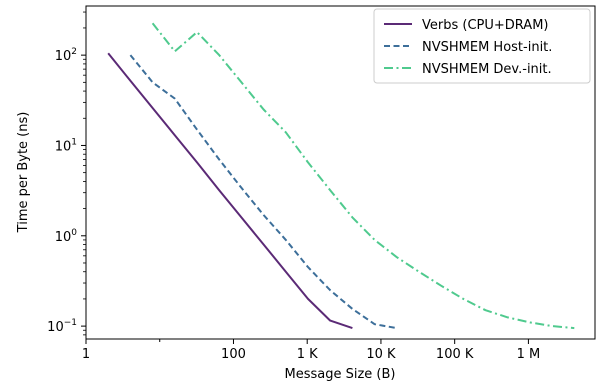 The image size is (596, 387). What do you see at coordinates (307, 354) in the screenshot?
I see `x-tick-label: 1 K` at bounding box center [307, 354].